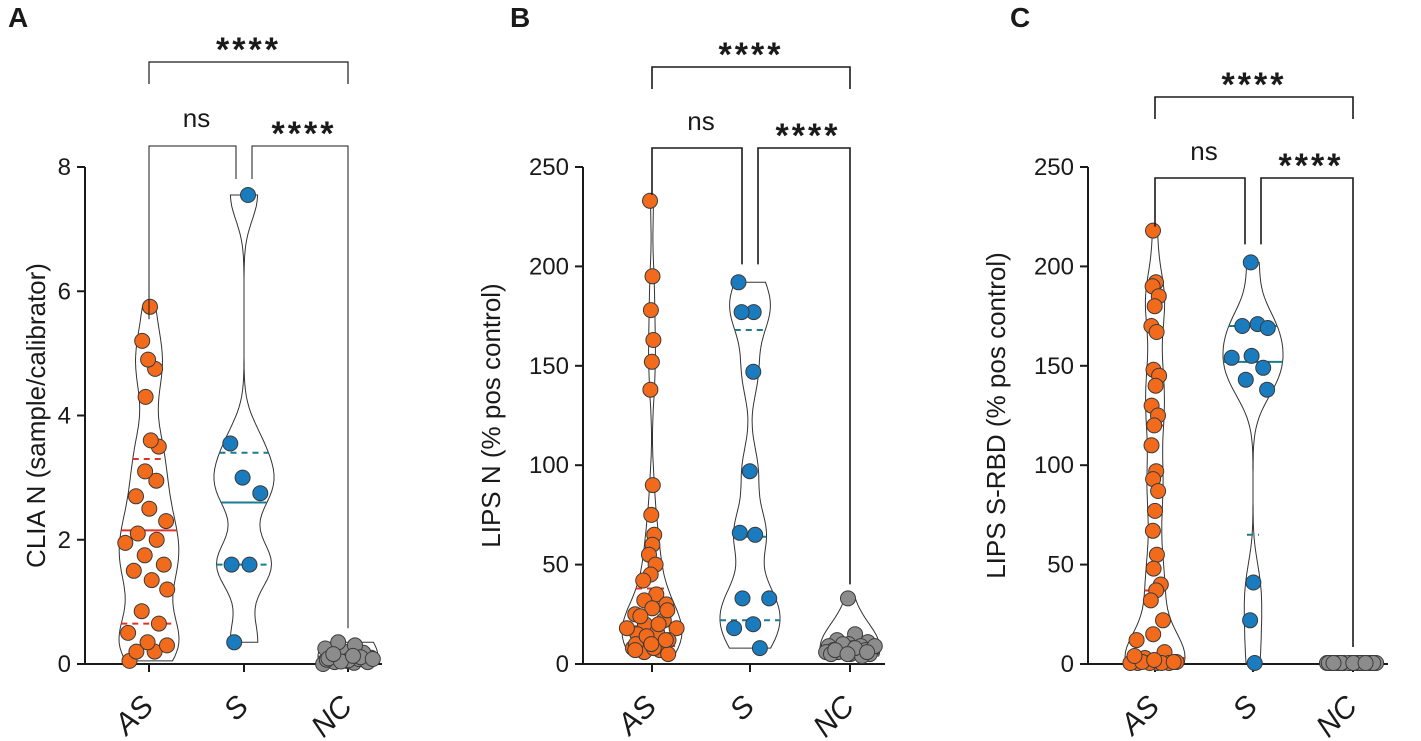 The width and height of the screenshot is (1421, 741). What do you see at coordinates (64, 416) in the screenshot?
I see `y-tick-label: 4` at bounding box center [64, 416].